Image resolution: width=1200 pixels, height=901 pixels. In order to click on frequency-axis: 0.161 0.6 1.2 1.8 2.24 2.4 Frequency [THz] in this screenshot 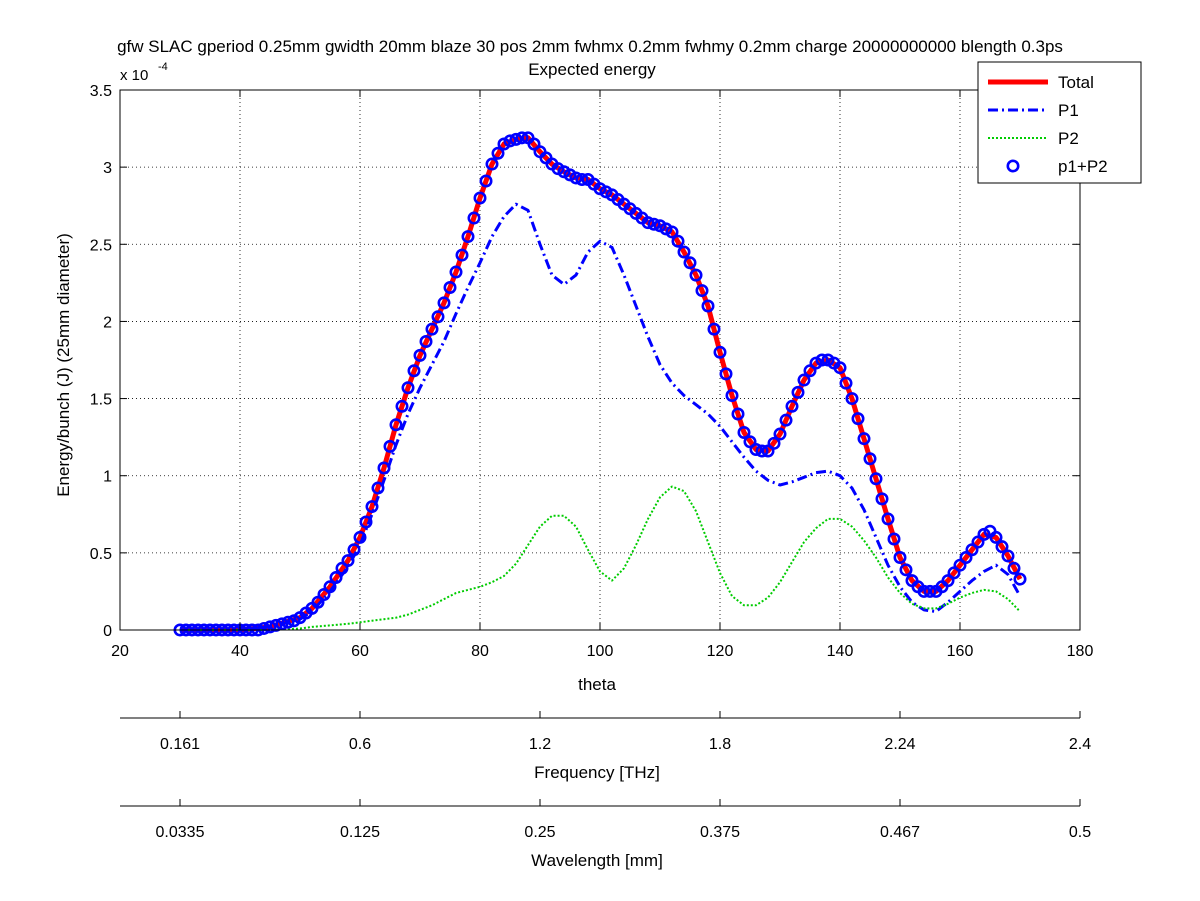, I will do `click(605, 746)`.